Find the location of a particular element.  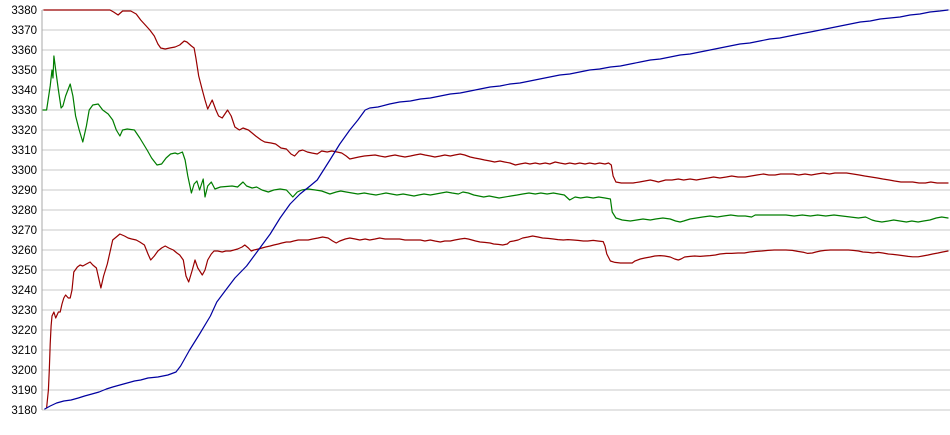

y-axis-tick-label: 3320 is located at coordinates (24, 131).